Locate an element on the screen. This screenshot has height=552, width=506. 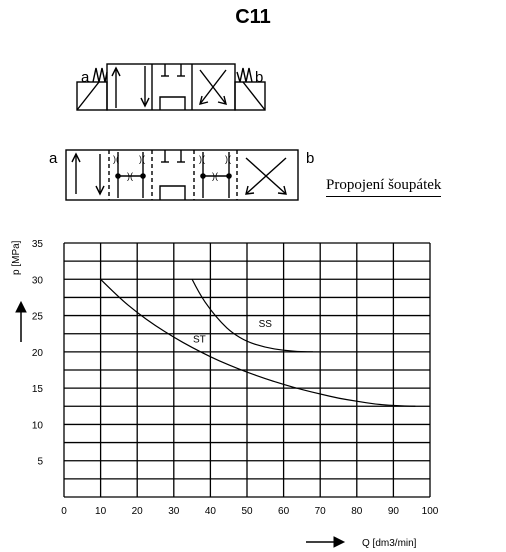
y-tick-label: 10 is located at coordinates (38, 425).